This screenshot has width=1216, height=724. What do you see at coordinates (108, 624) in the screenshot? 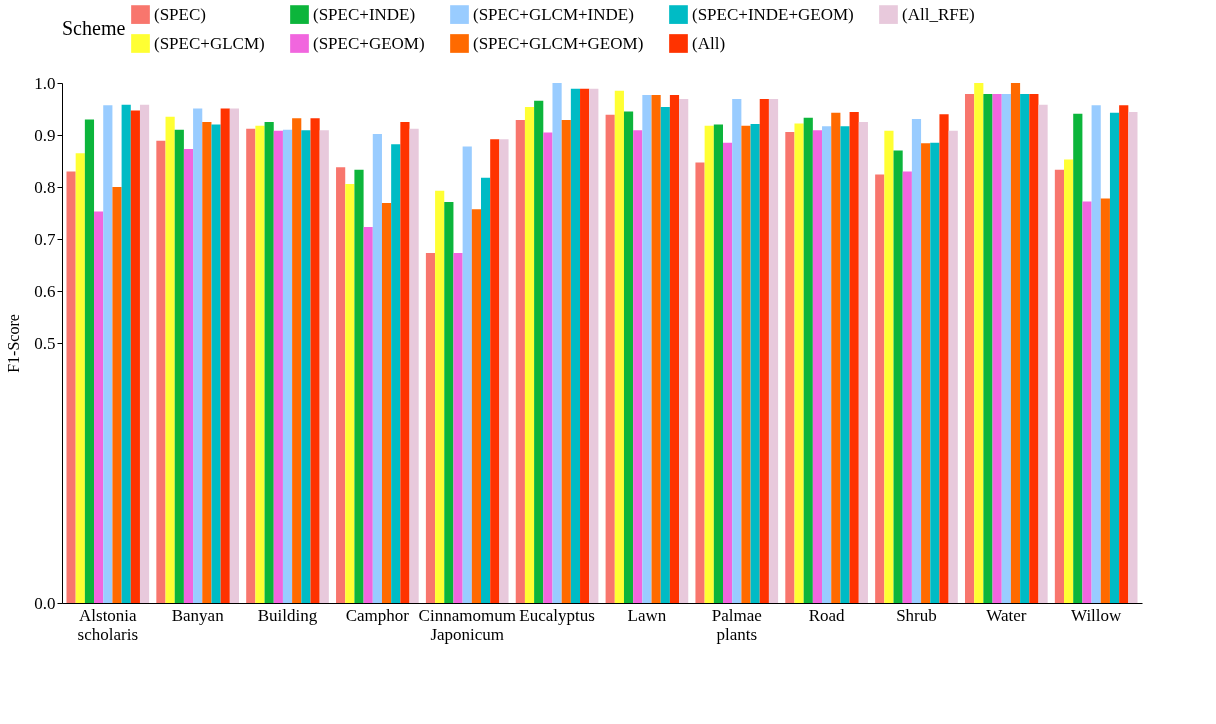
I see `x-tick-label: Alstonia scholaris` at bounding box center [108, 624].